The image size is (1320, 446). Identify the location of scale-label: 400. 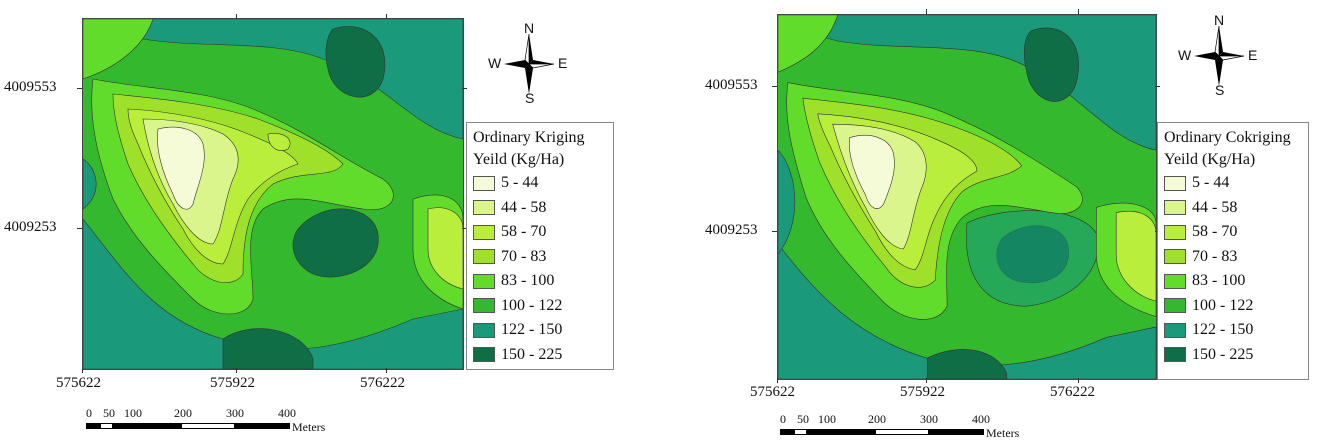
(981, 419).